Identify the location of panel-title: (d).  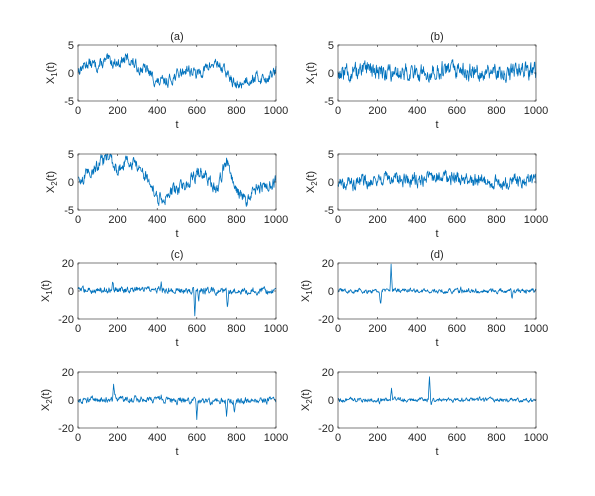
(436, 255).